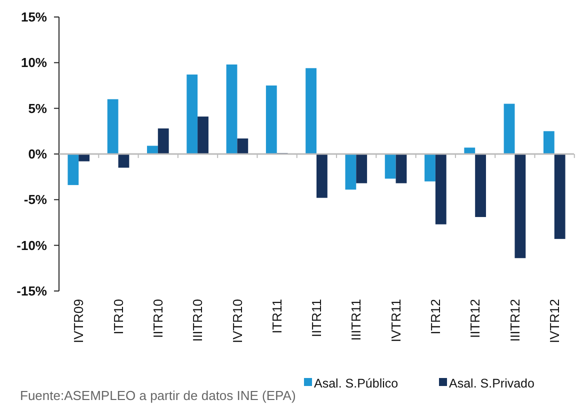 Image resolution: width=582 pixels, height=405 pixels. I want to click on x-tick-label: IITR12, so click(475, 318).